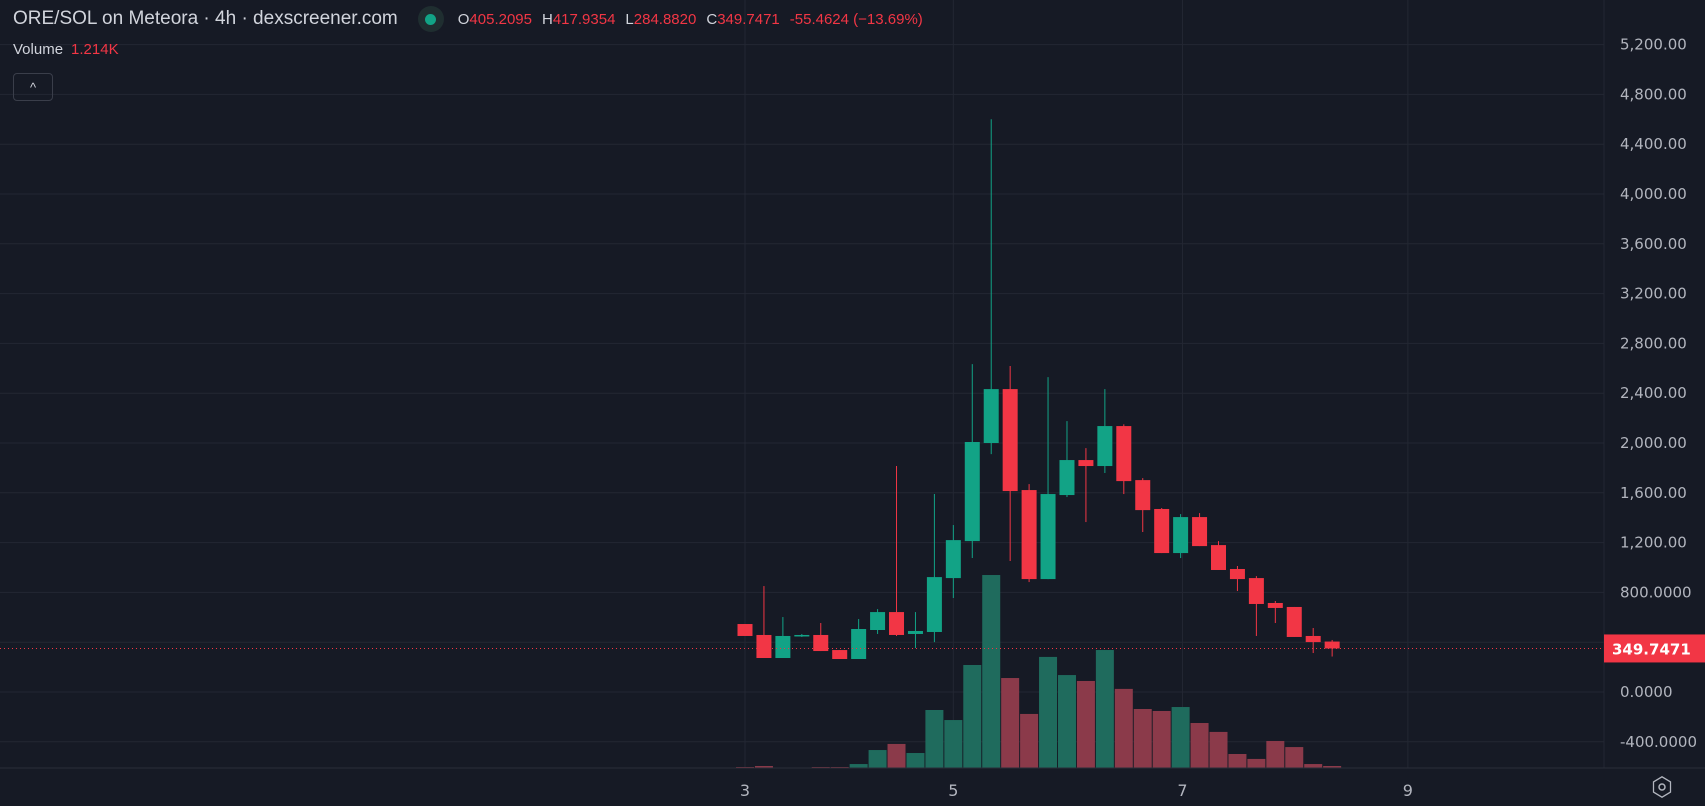 Image resolution: width=1705 pixels, height=806 pixels. I want to click on open-value: 405.2095, so click(500, 19).